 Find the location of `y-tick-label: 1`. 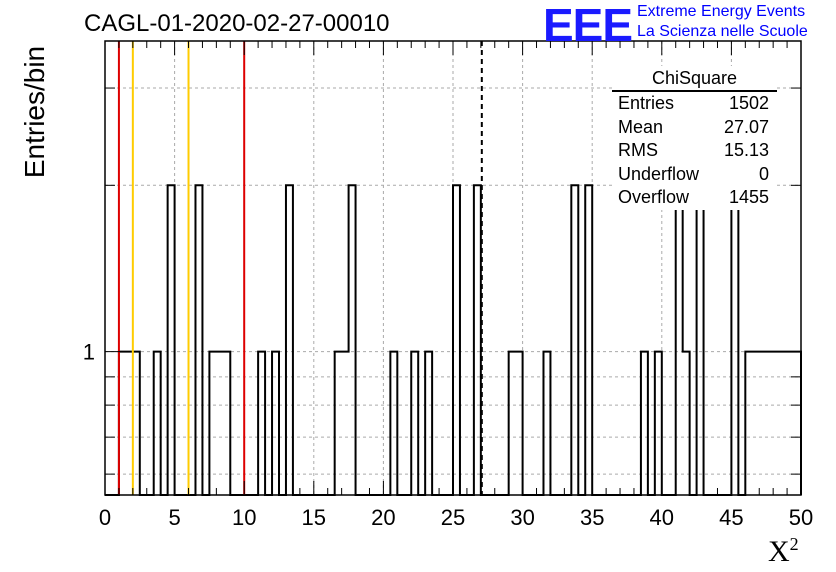

y-tick-label: 1 is located at coordinates (89, 352).